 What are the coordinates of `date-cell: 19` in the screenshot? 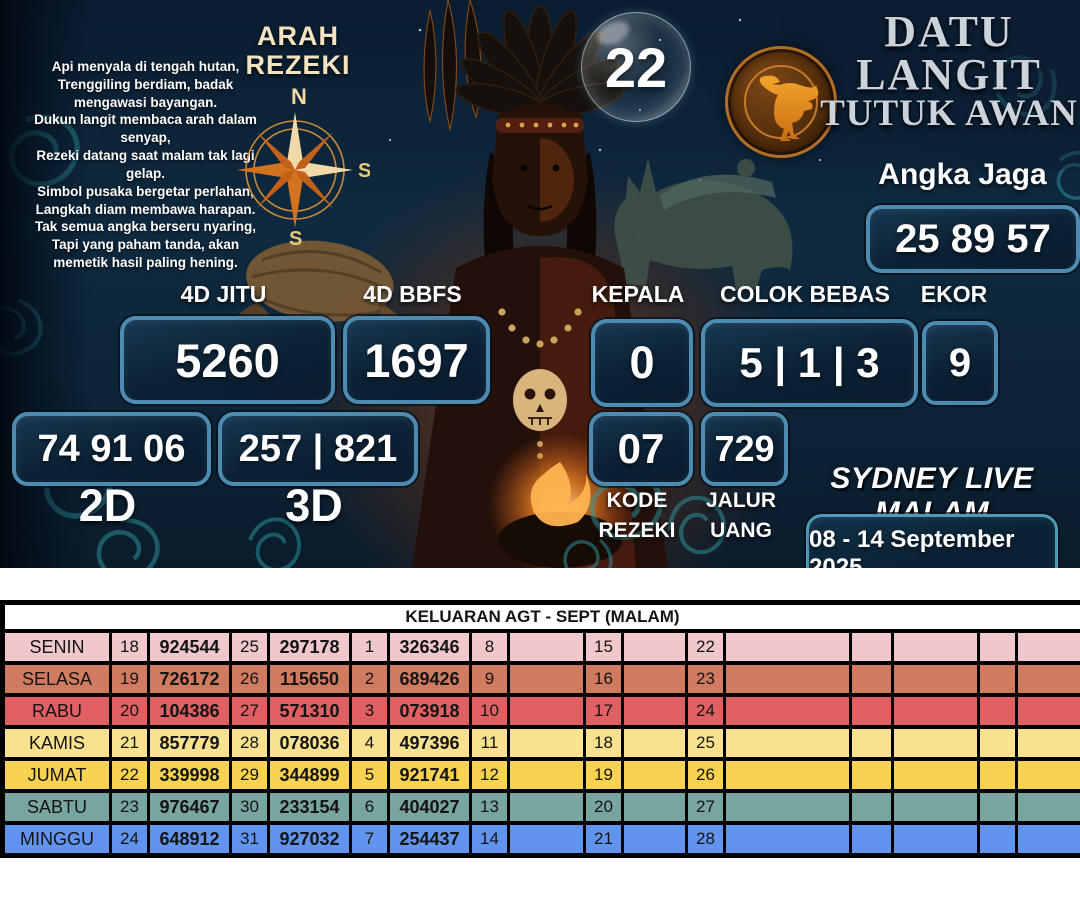 It's located at (129, 679).